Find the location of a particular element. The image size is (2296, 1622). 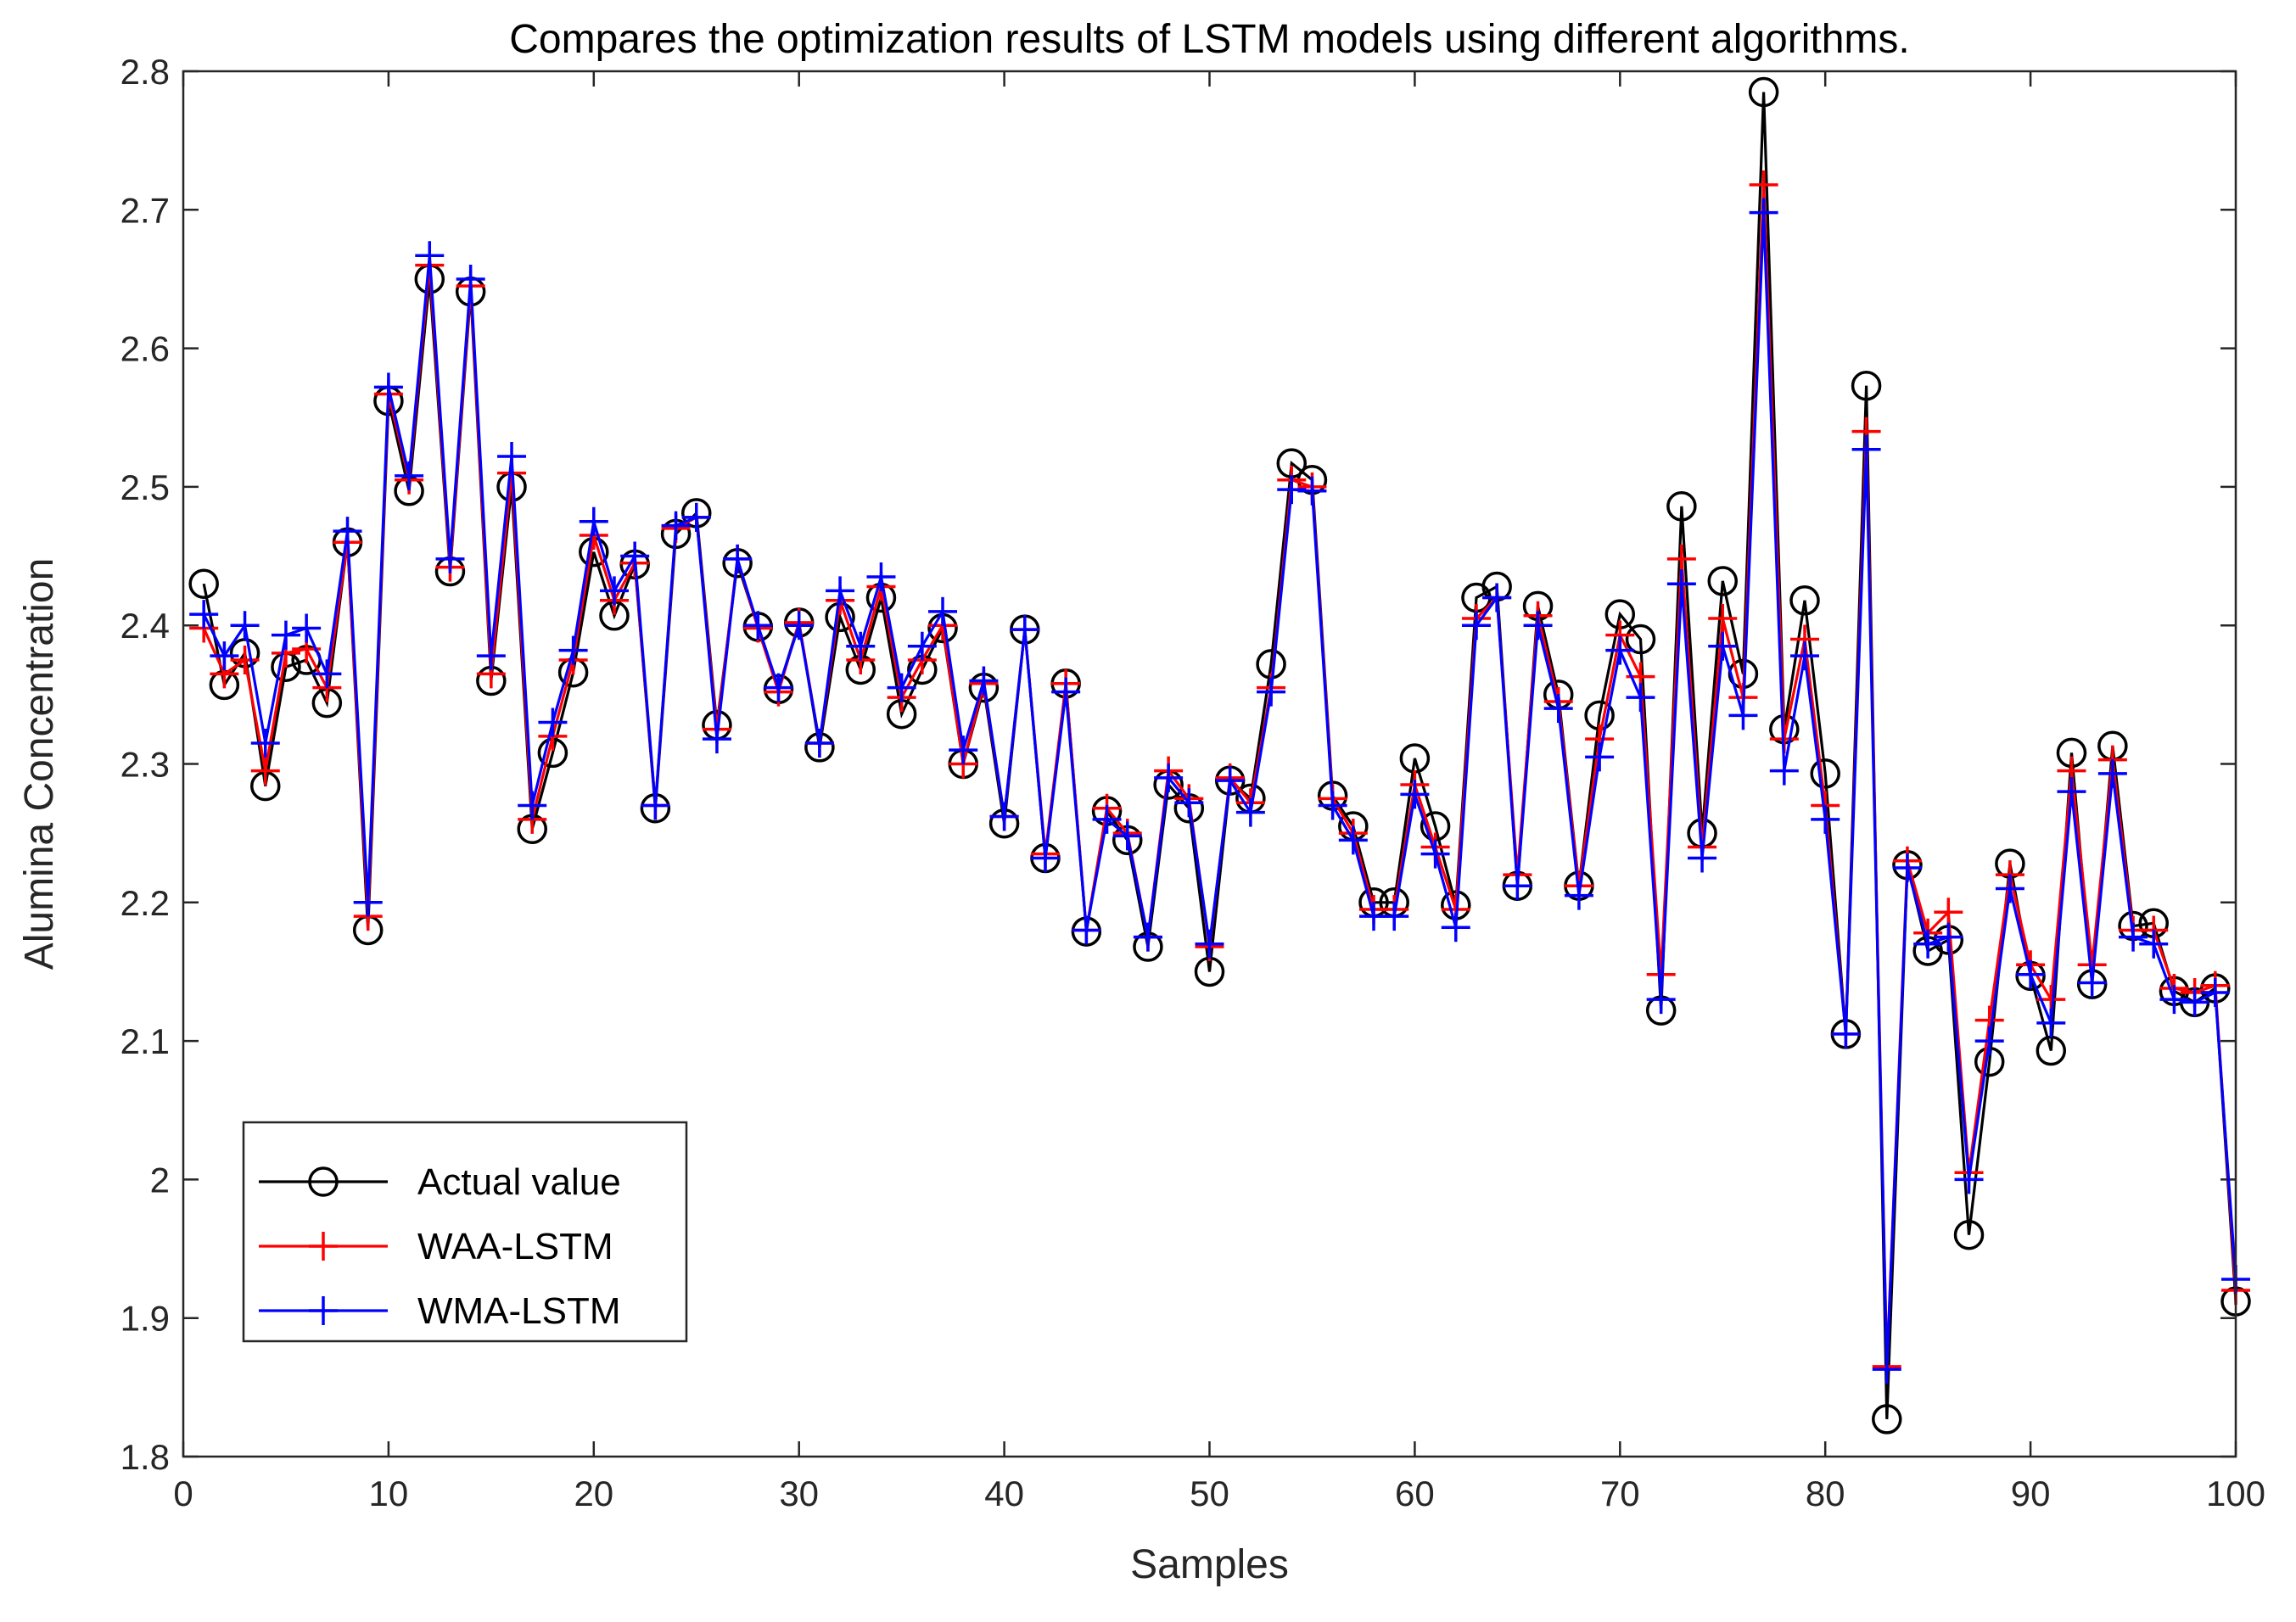

x-tick-label: 50 is located at coordinates (1209, 1493).